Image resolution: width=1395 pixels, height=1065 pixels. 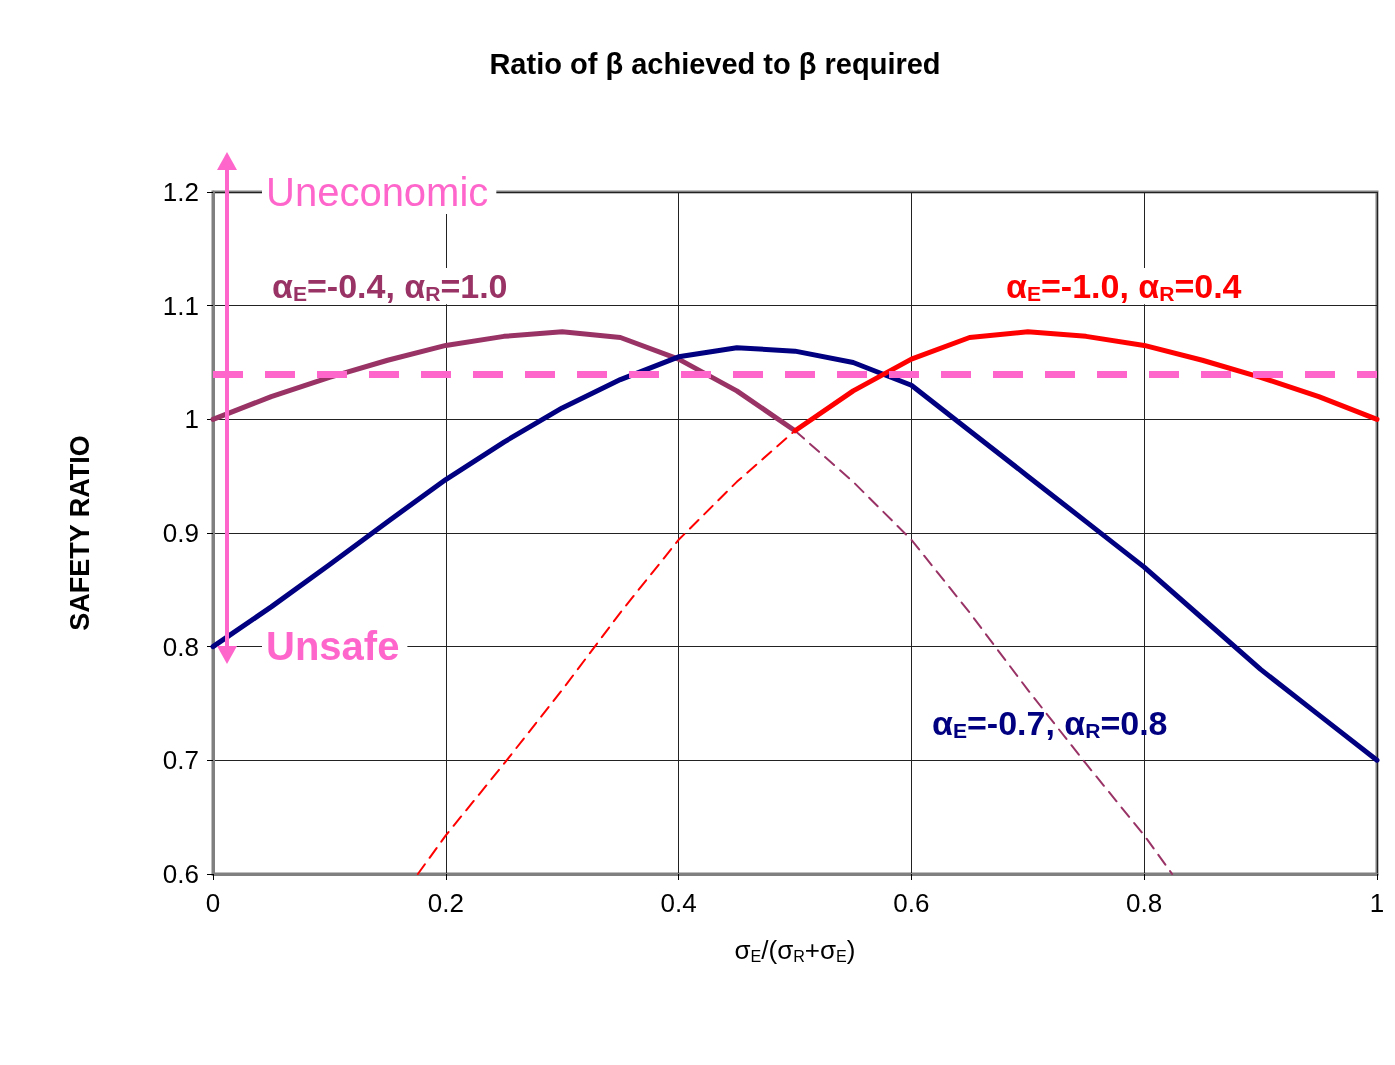 What do you see at coordinates (180, 192) in the screenshot?
I see `y-tick-label: 1.2` at bounding box center [180, 192].